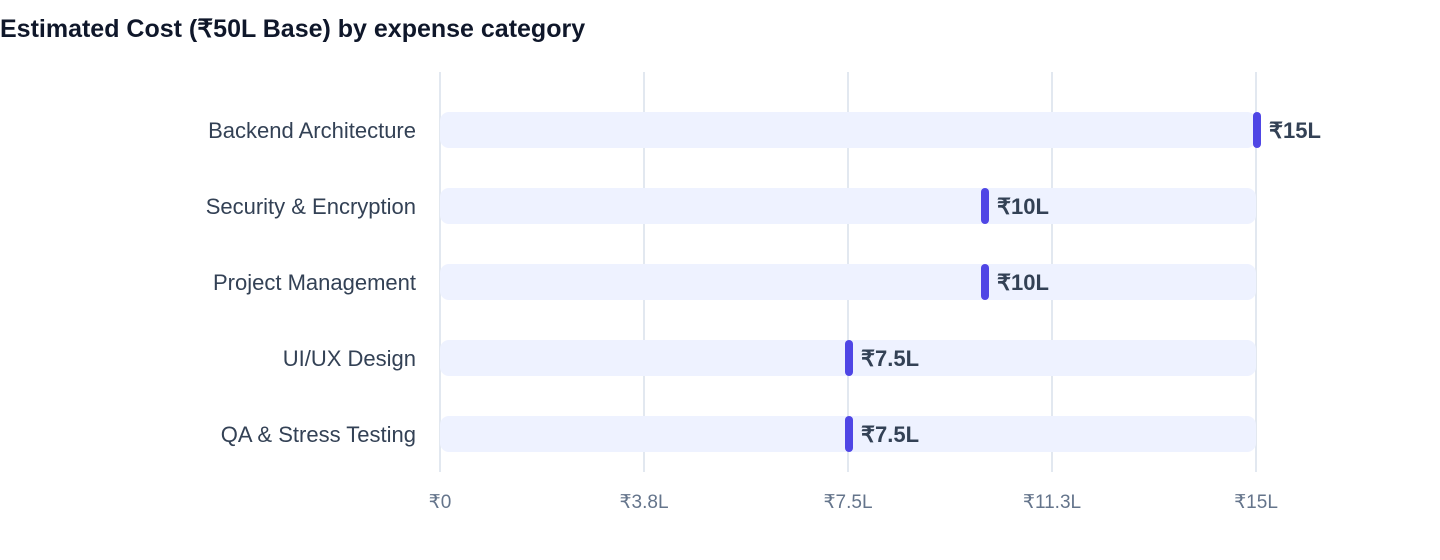 The image size is (1440, 560). I want to click on x-tick-label: ₹0, so click(440, 502).